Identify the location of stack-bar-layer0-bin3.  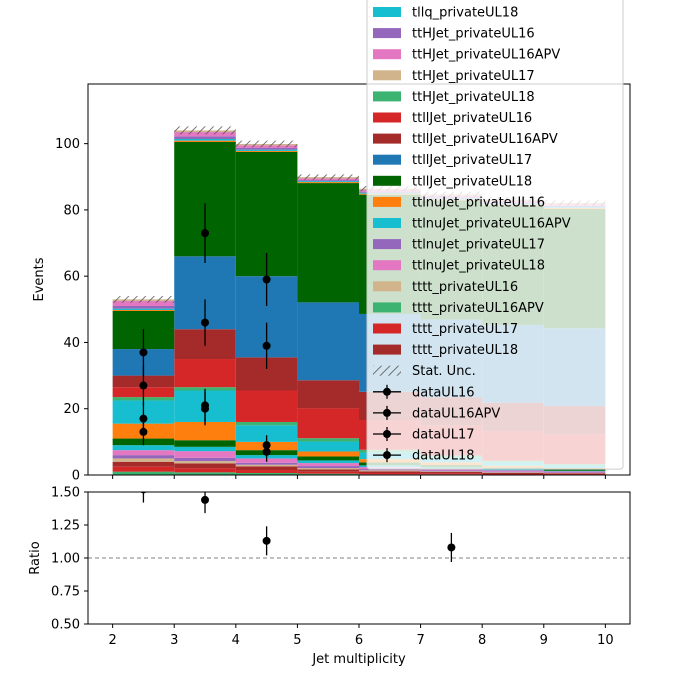
(328, 474).